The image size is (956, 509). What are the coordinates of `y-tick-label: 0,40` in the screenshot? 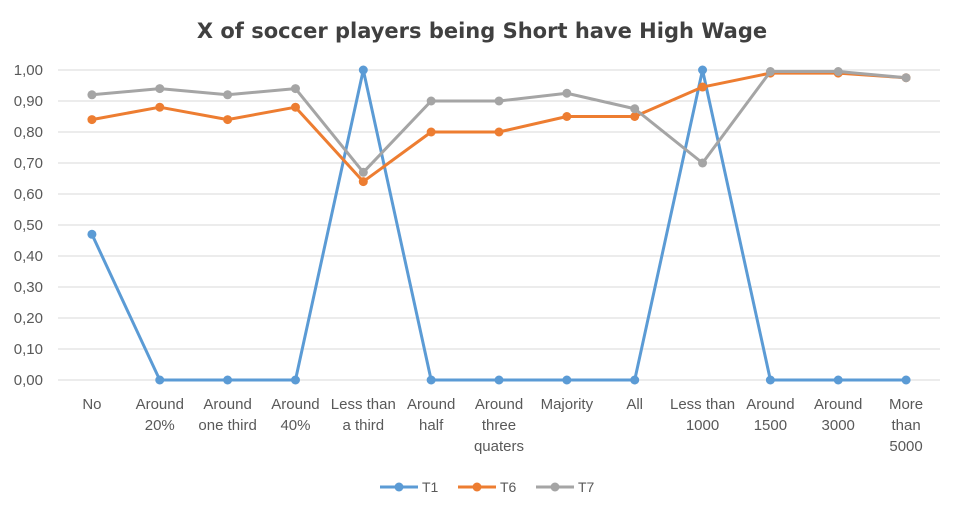 It's located at (28, 256).